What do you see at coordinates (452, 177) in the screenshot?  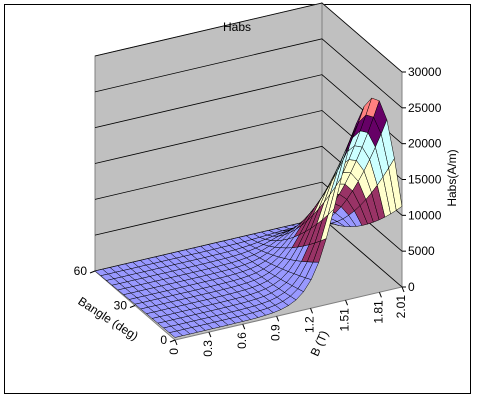 I see `z-axis-label: Habs(A/m)` at bounding box center [452, 177].